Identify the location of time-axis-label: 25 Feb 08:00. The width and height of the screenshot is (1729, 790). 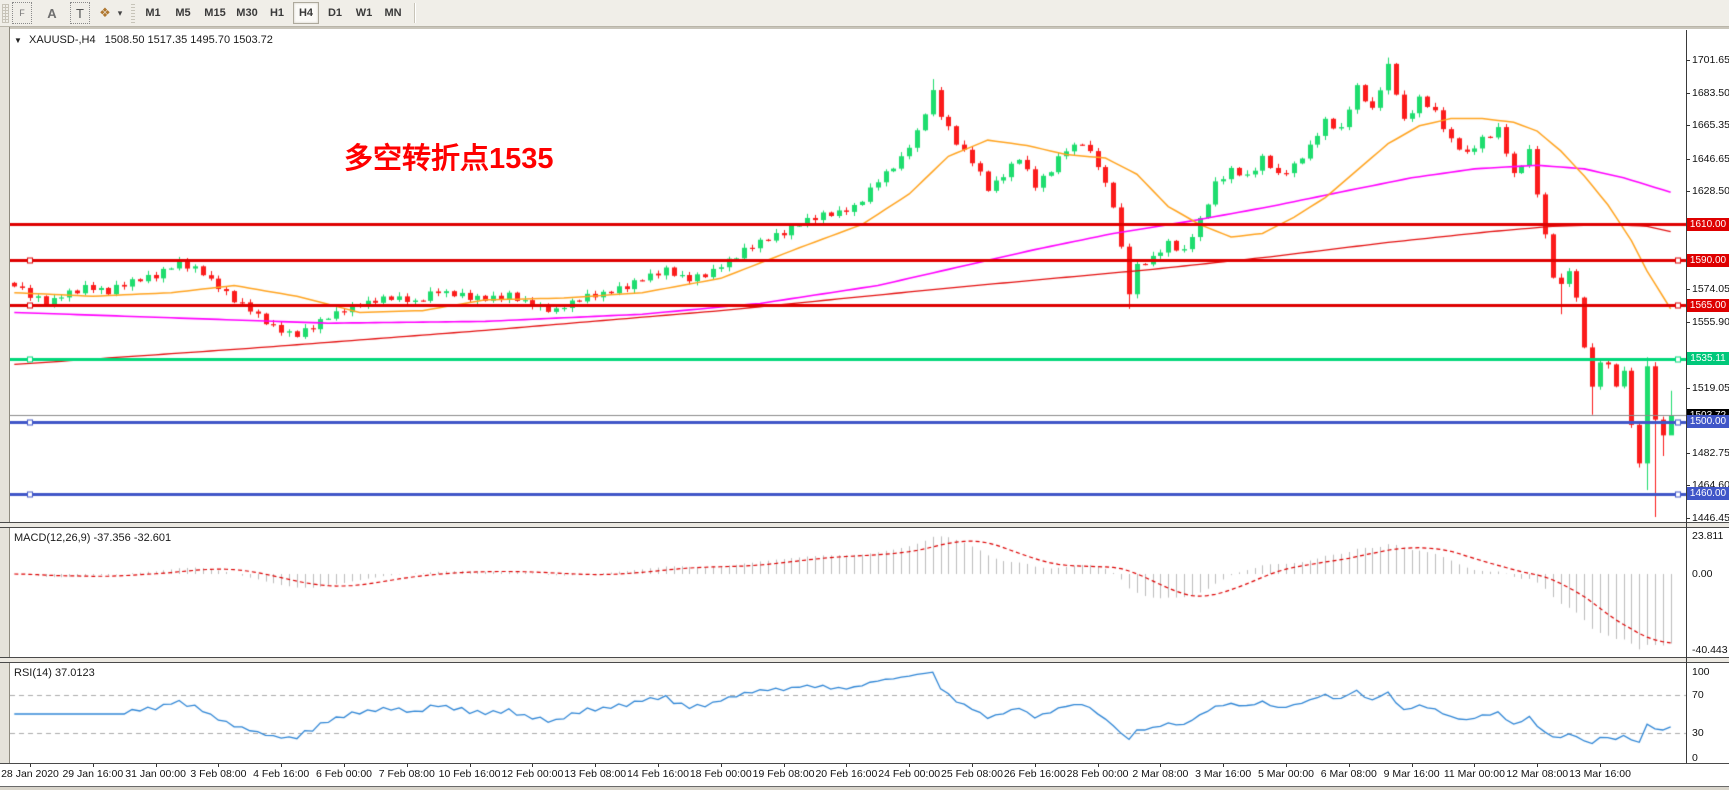
(972, 774).